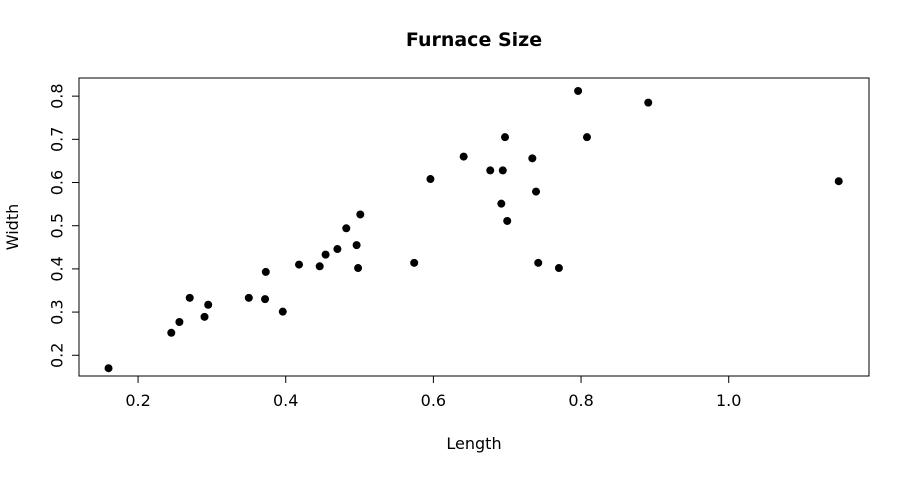  What do you see at coordinates (580, 400) in the screenshot?
I see `x-tick-label: 0.8` at bounding box center [580, 400].